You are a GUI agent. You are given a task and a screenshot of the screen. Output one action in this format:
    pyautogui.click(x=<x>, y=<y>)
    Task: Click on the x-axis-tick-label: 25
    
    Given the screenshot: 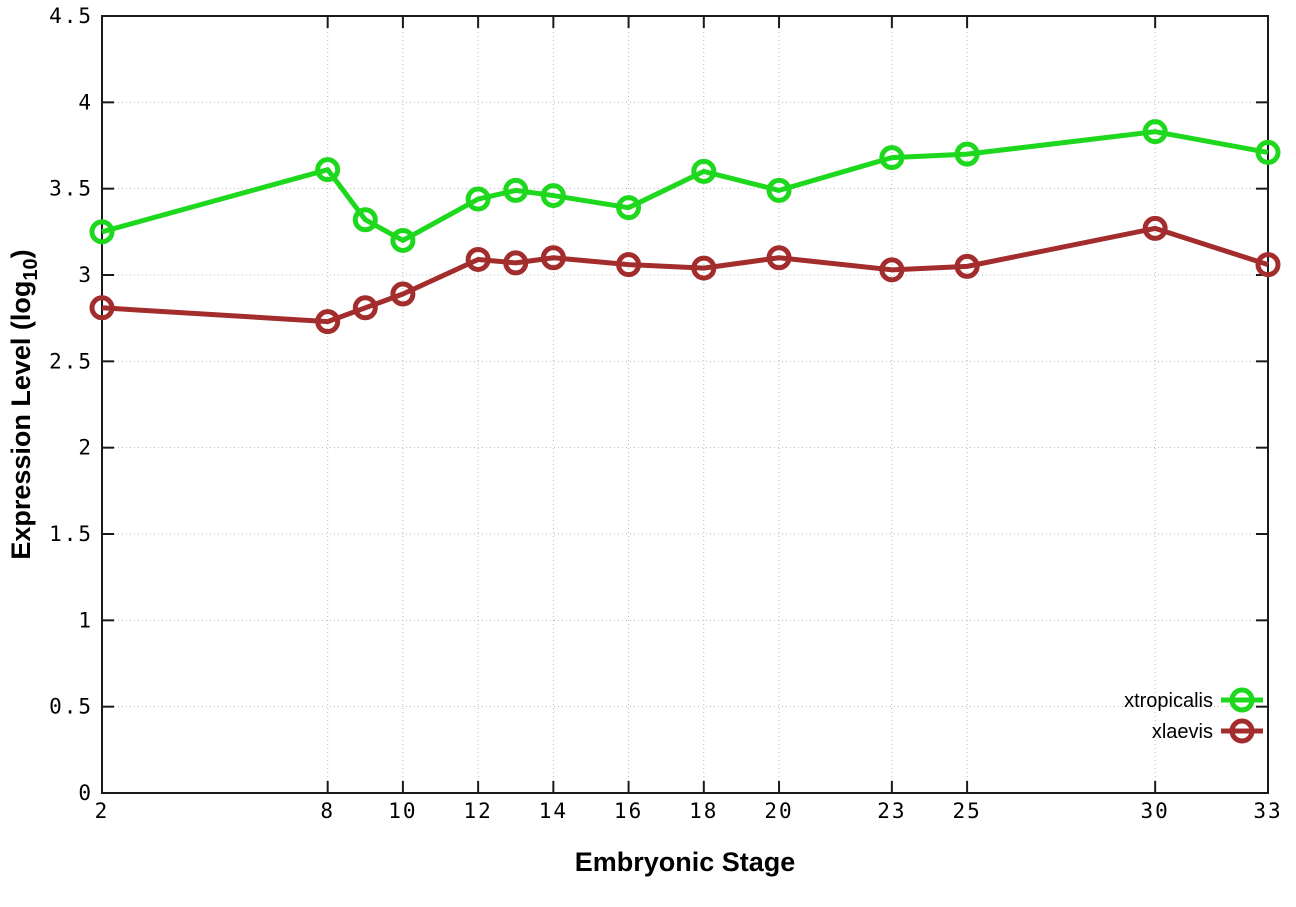 What is the action you would take?
    pyautogui.click(x=966, y=811)
    